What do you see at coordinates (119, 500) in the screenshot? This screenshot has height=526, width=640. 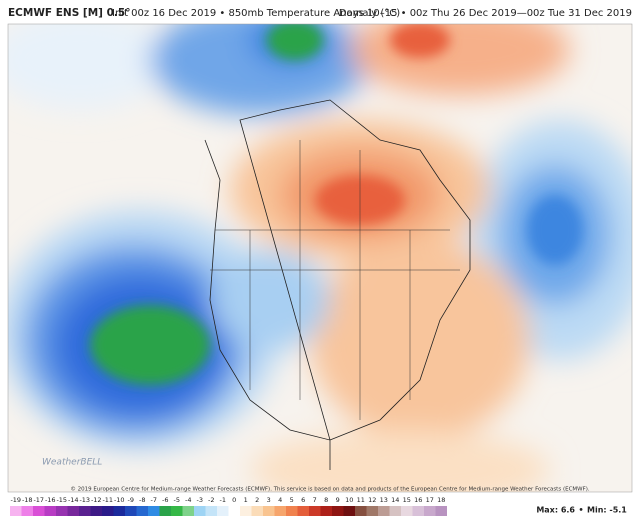 I see `colorbar-label: -10` at bounding box center [119, 500].